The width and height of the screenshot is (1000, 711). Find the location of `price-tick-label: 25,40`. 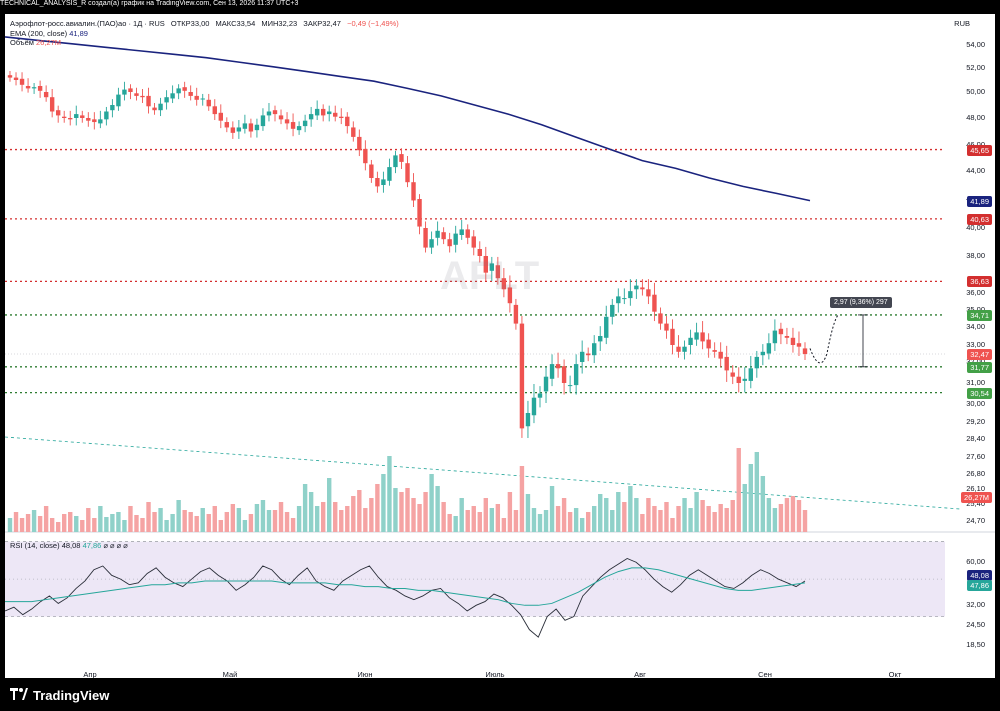

price-tick-label: 25,40 is located at coordinates (975, 503).